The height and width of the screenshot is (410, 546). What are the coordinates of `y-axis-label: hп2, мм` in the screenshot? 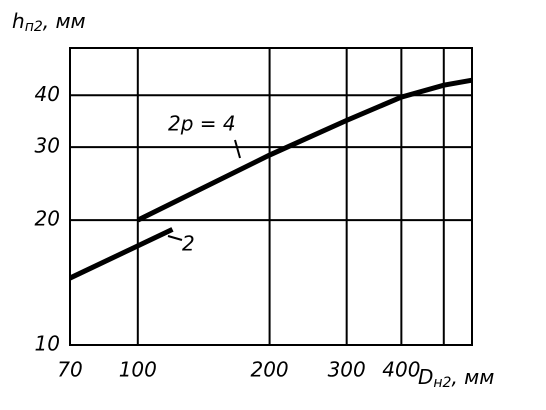 It's located at (49, 22).